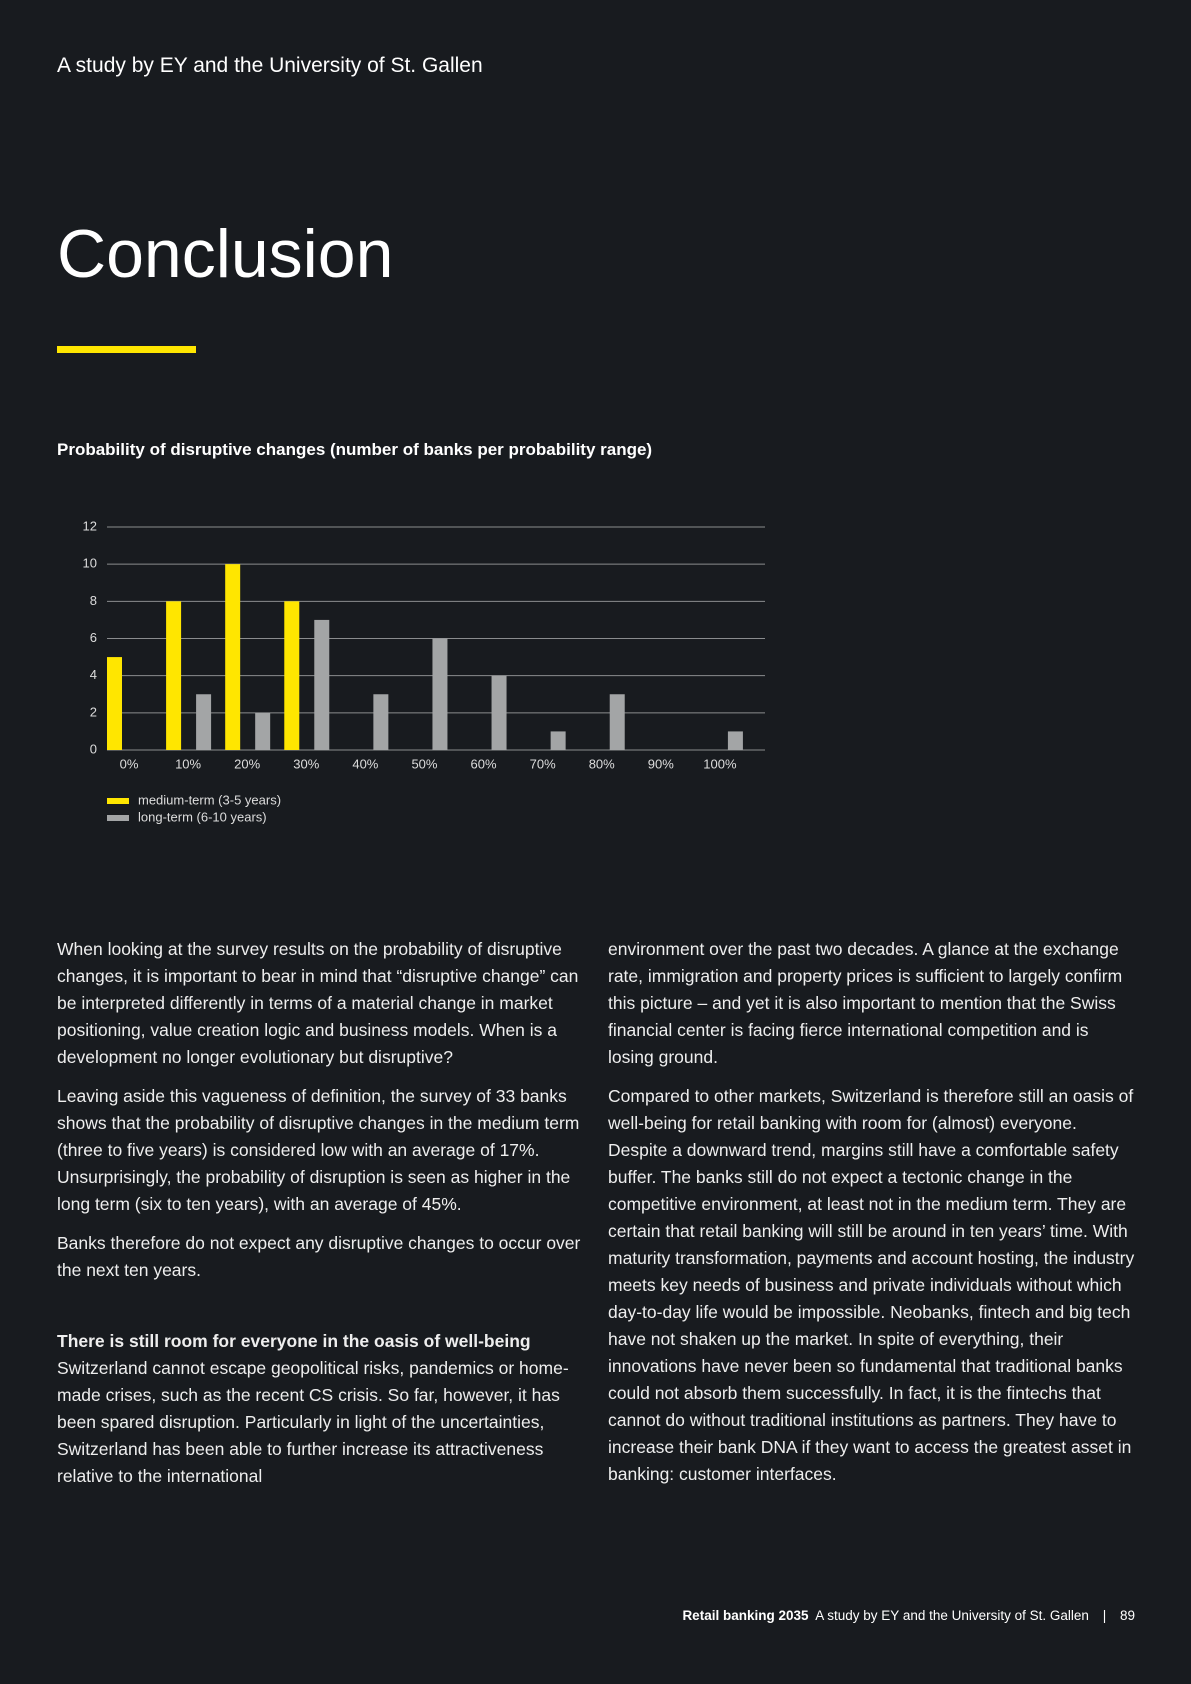 This screenshot has height=1684, width=1191. What do you see at coordinates (365, 763) in the screenshot?
I see `x-tick-label: 40%` at bounding box center [365, 763].